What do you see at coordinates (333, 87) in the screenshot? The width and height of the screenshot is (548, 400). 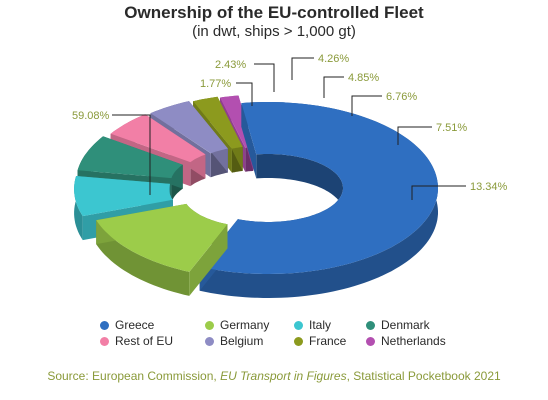 I see `leader-line-rest-of-eu` at bounding box center [333, 87].